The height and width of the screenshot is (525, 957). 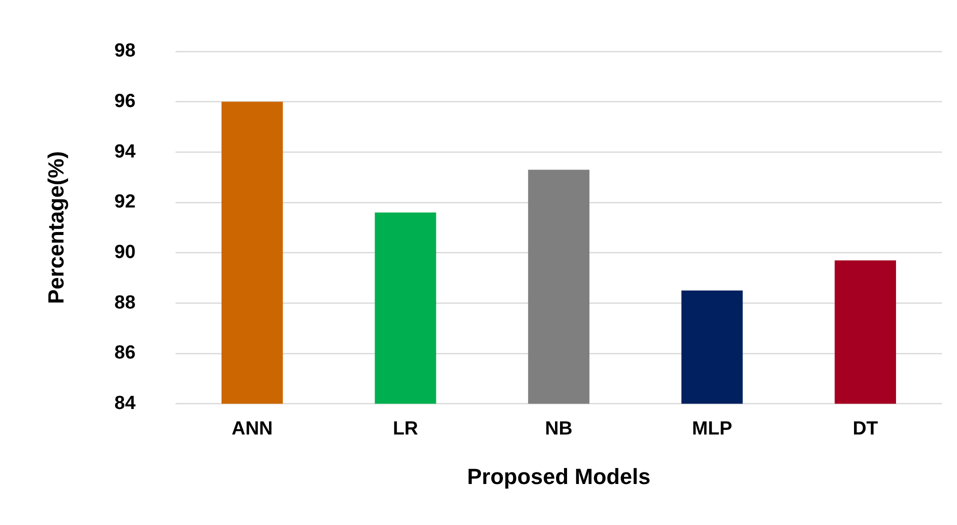 I want to click on y-tick-label: 88, so click(x=125, y=303).